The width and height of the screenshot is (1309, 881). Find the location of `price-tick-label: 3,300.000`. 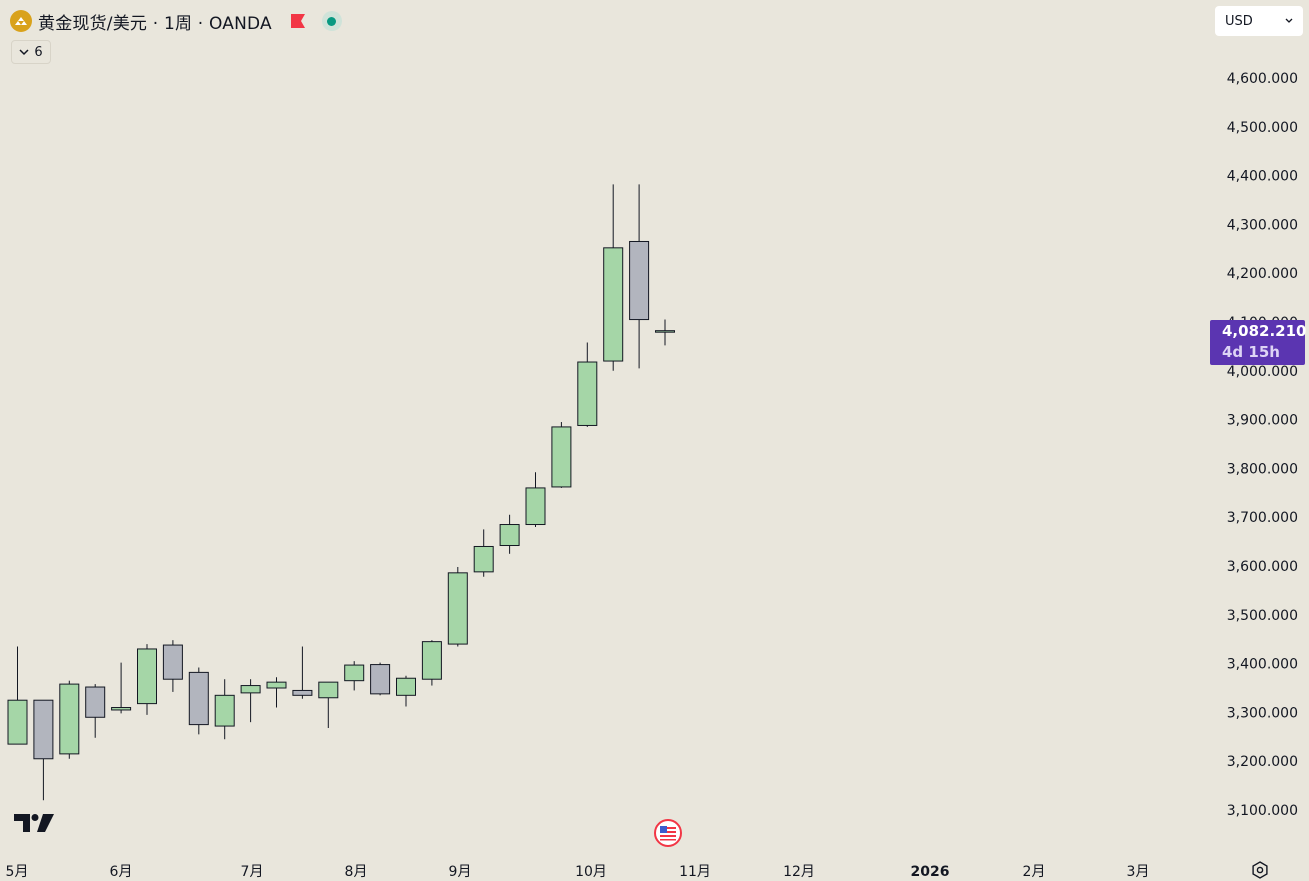

price-tick-label: 3,300.000 is located at coordinates (1262, 713).